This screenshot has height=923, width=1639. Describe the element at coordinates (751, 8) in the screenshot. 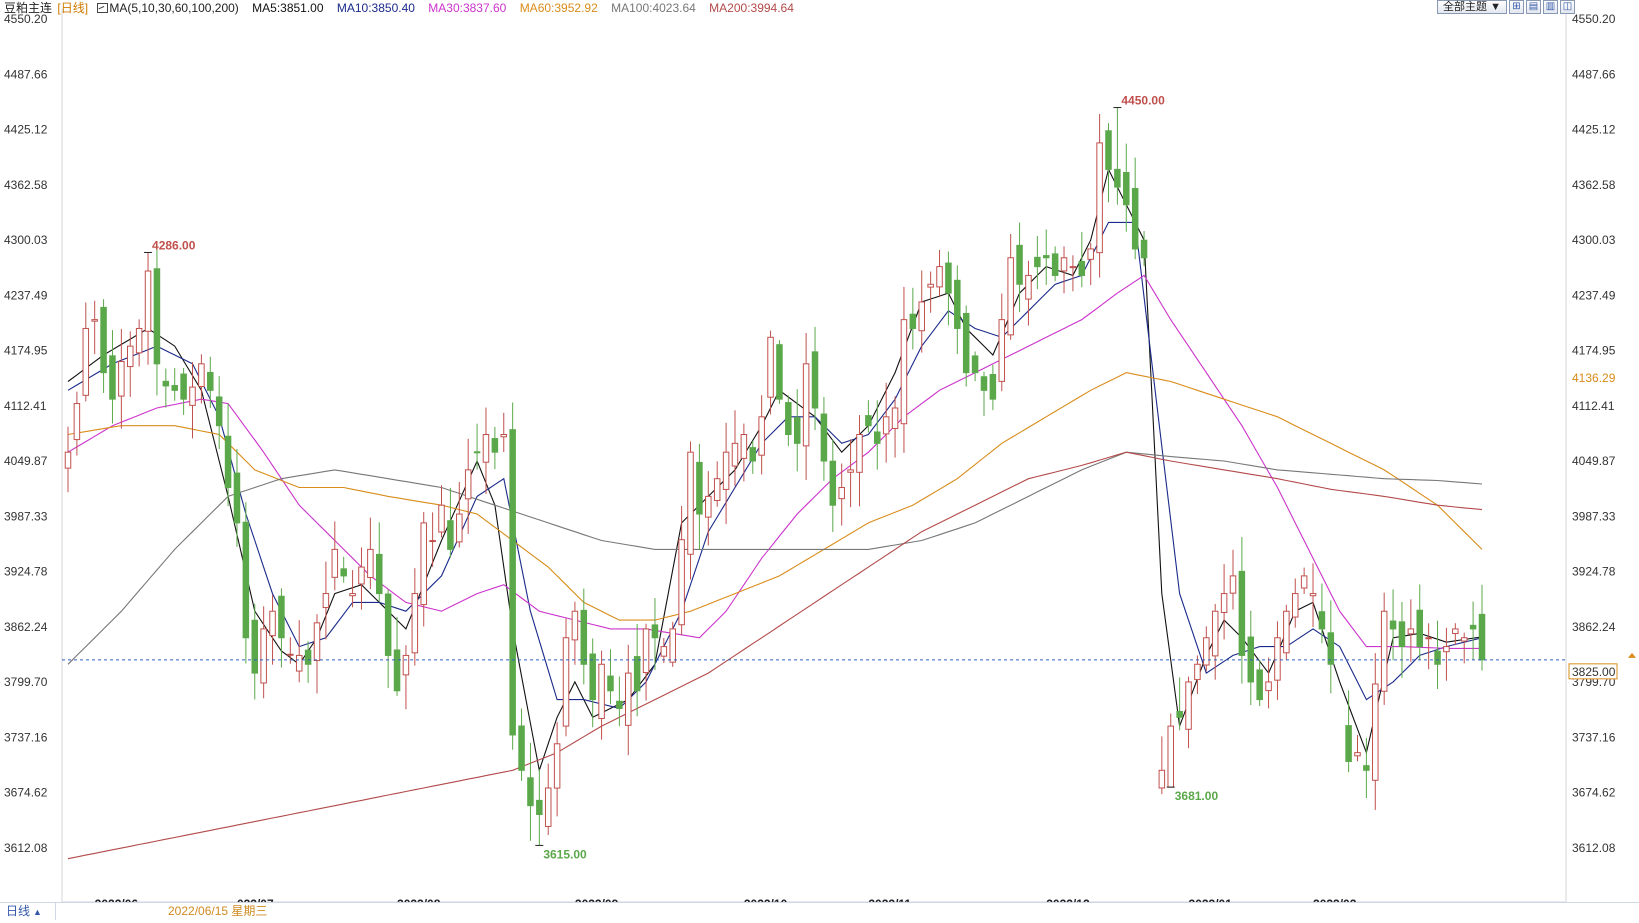

I see `ma200-value: MA200:3994.64` at that location.